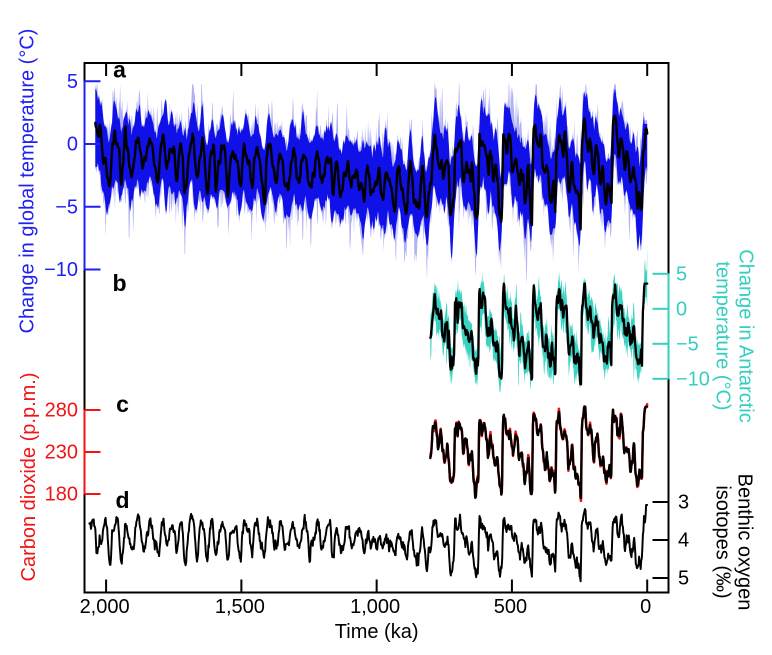  What do you see at coordinates (29, 477) in the screenshot?
I see `svg-text: Carbon dioxide (p.p.m.)` at bounding box center [29, 477].